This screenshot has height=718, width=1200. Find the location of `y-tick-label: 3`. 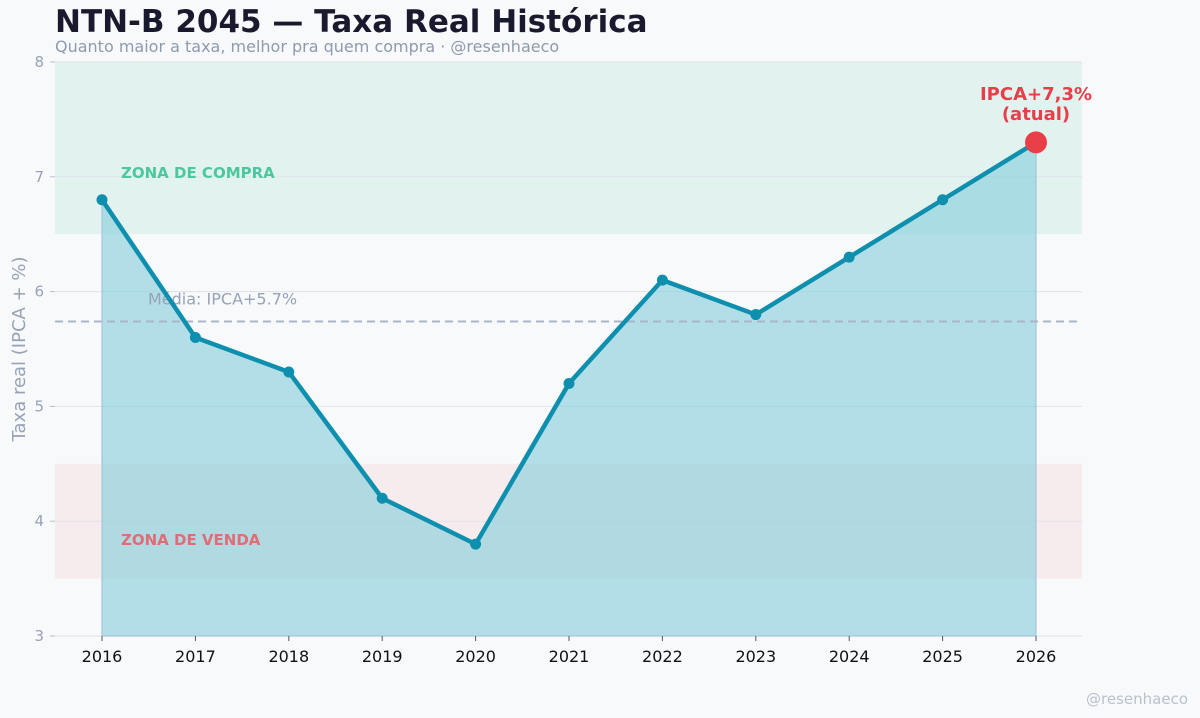

y-tick-label: 3 is located at coordinates (39, 636).